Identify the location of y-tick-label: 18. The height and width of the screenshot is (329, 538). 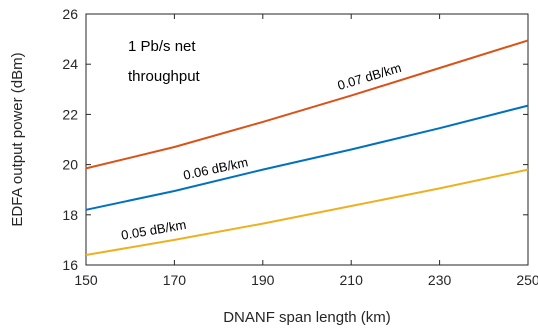
(70, 215).